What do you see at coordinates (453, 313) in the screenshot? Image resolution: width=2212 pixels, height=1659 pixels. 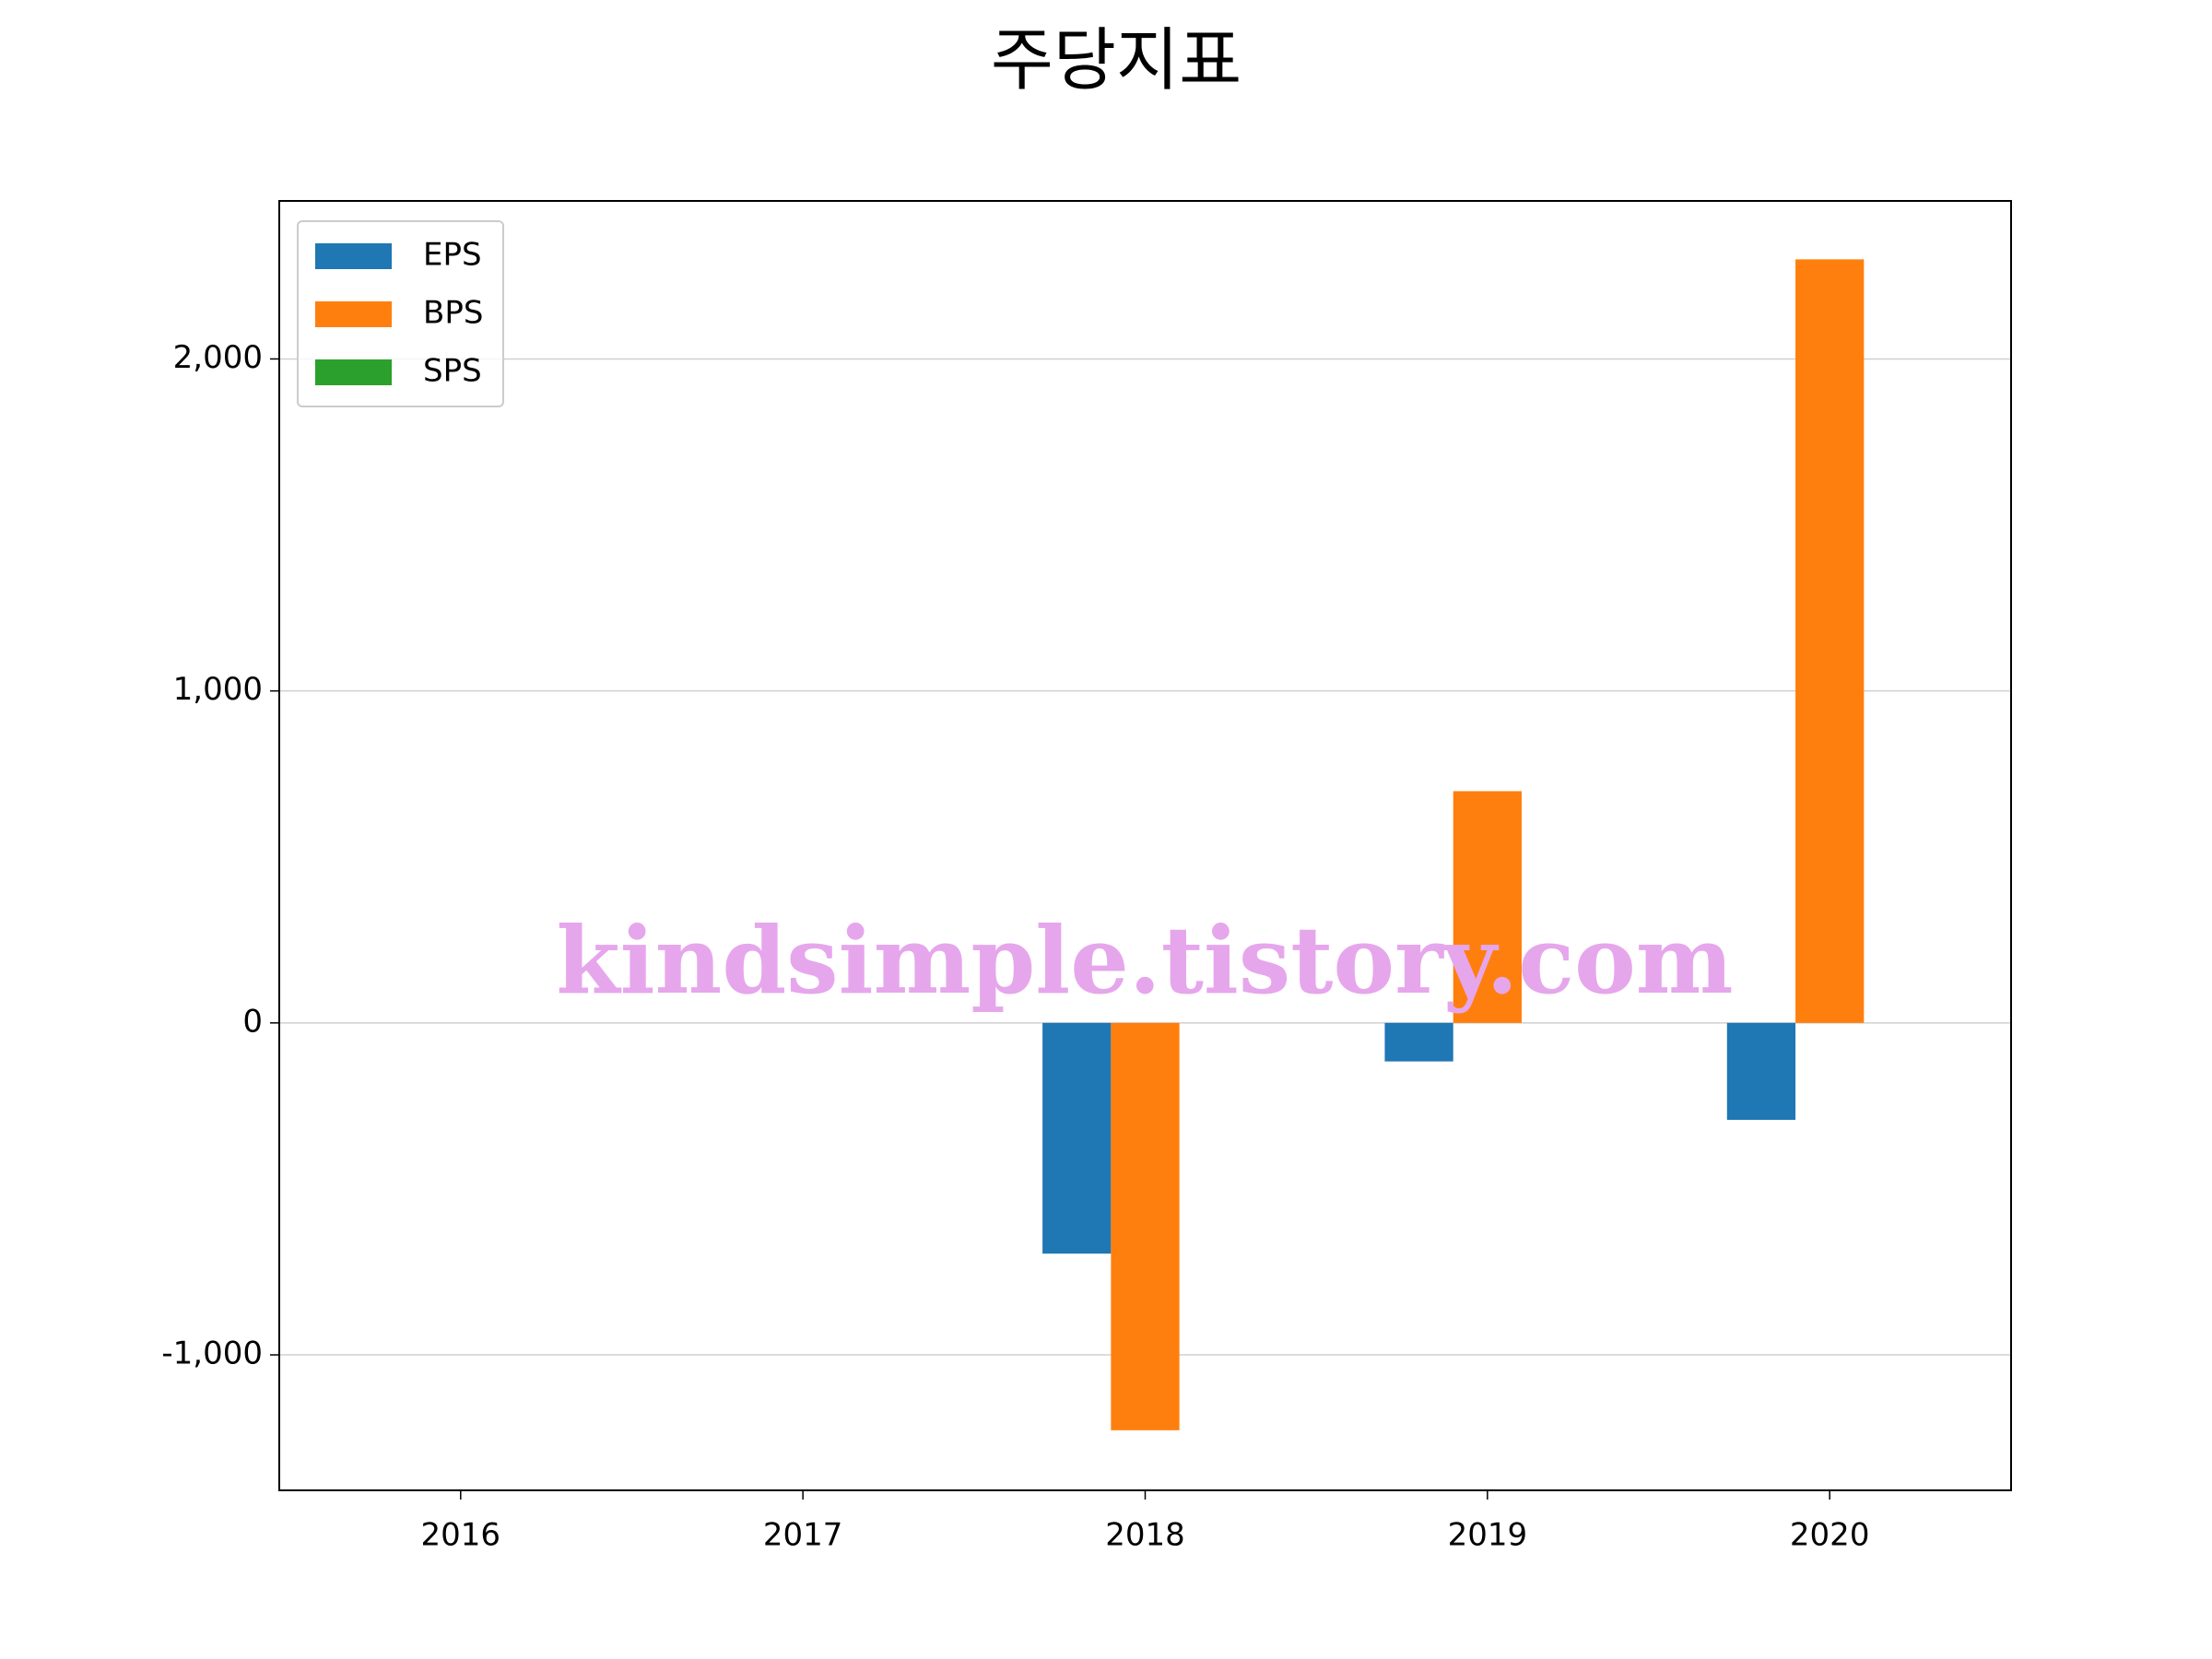 I see `legend-label: BPS` at bounding box center [453, 313].